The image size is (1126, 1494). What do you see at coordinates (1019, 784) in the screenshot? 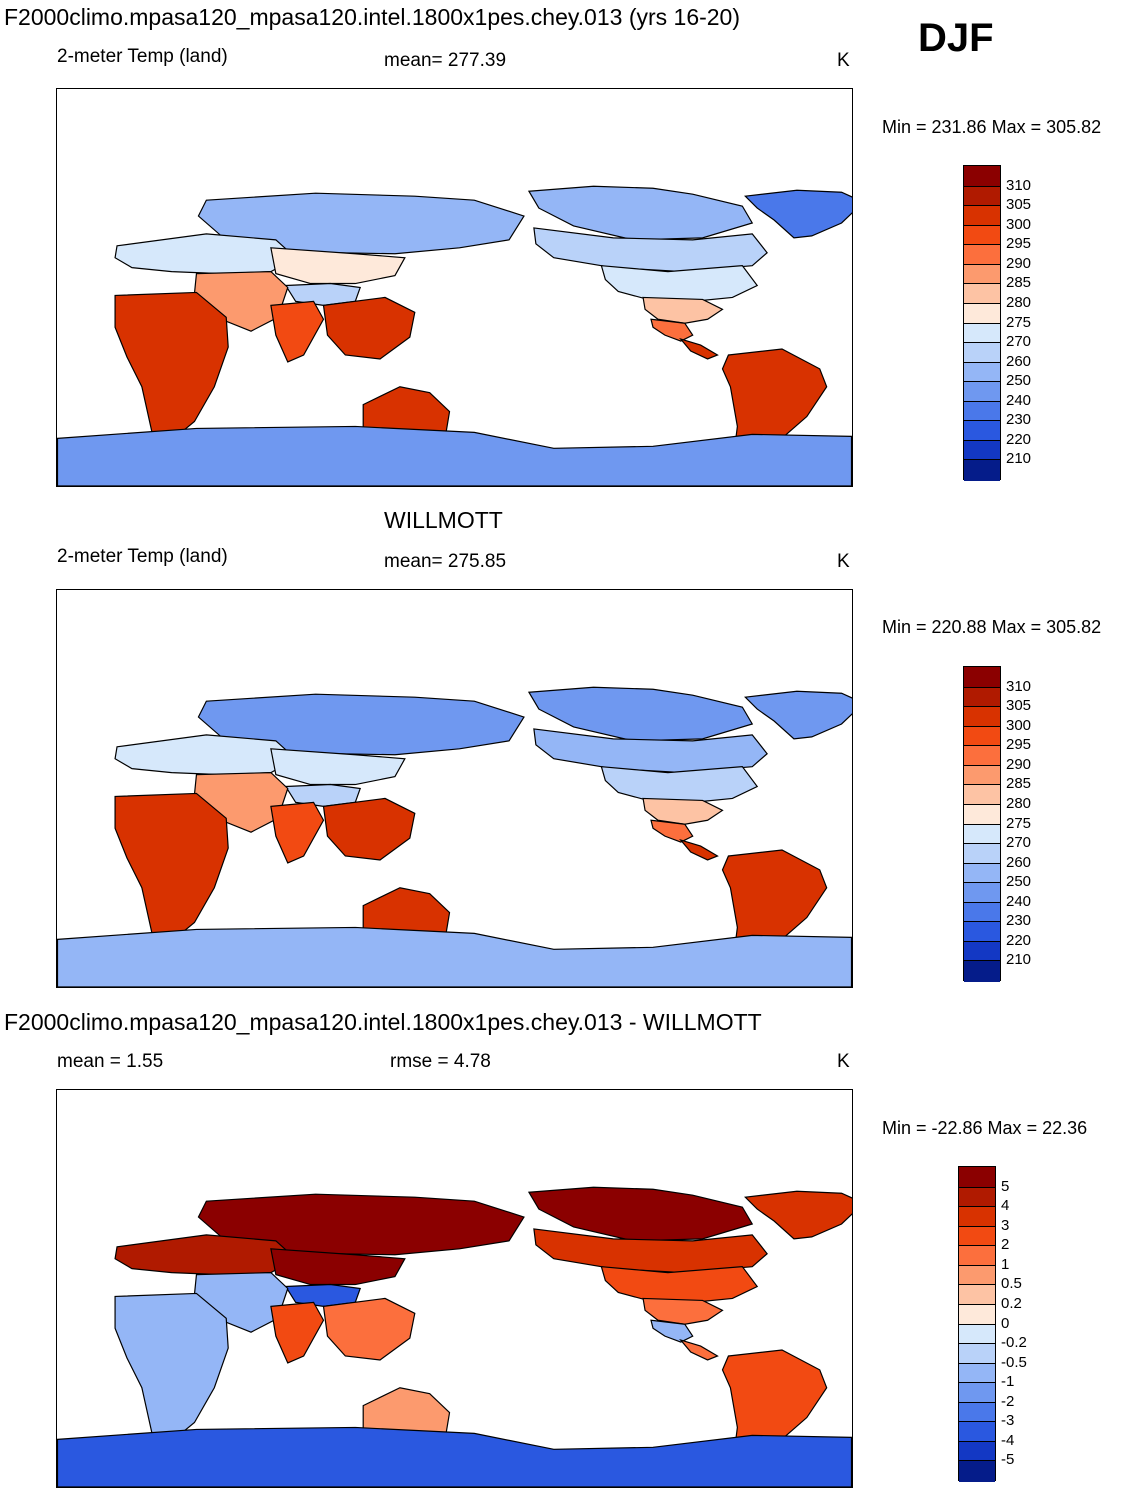
I see `colorbar-tick-label: 285` at bounding box center [1019, 784].